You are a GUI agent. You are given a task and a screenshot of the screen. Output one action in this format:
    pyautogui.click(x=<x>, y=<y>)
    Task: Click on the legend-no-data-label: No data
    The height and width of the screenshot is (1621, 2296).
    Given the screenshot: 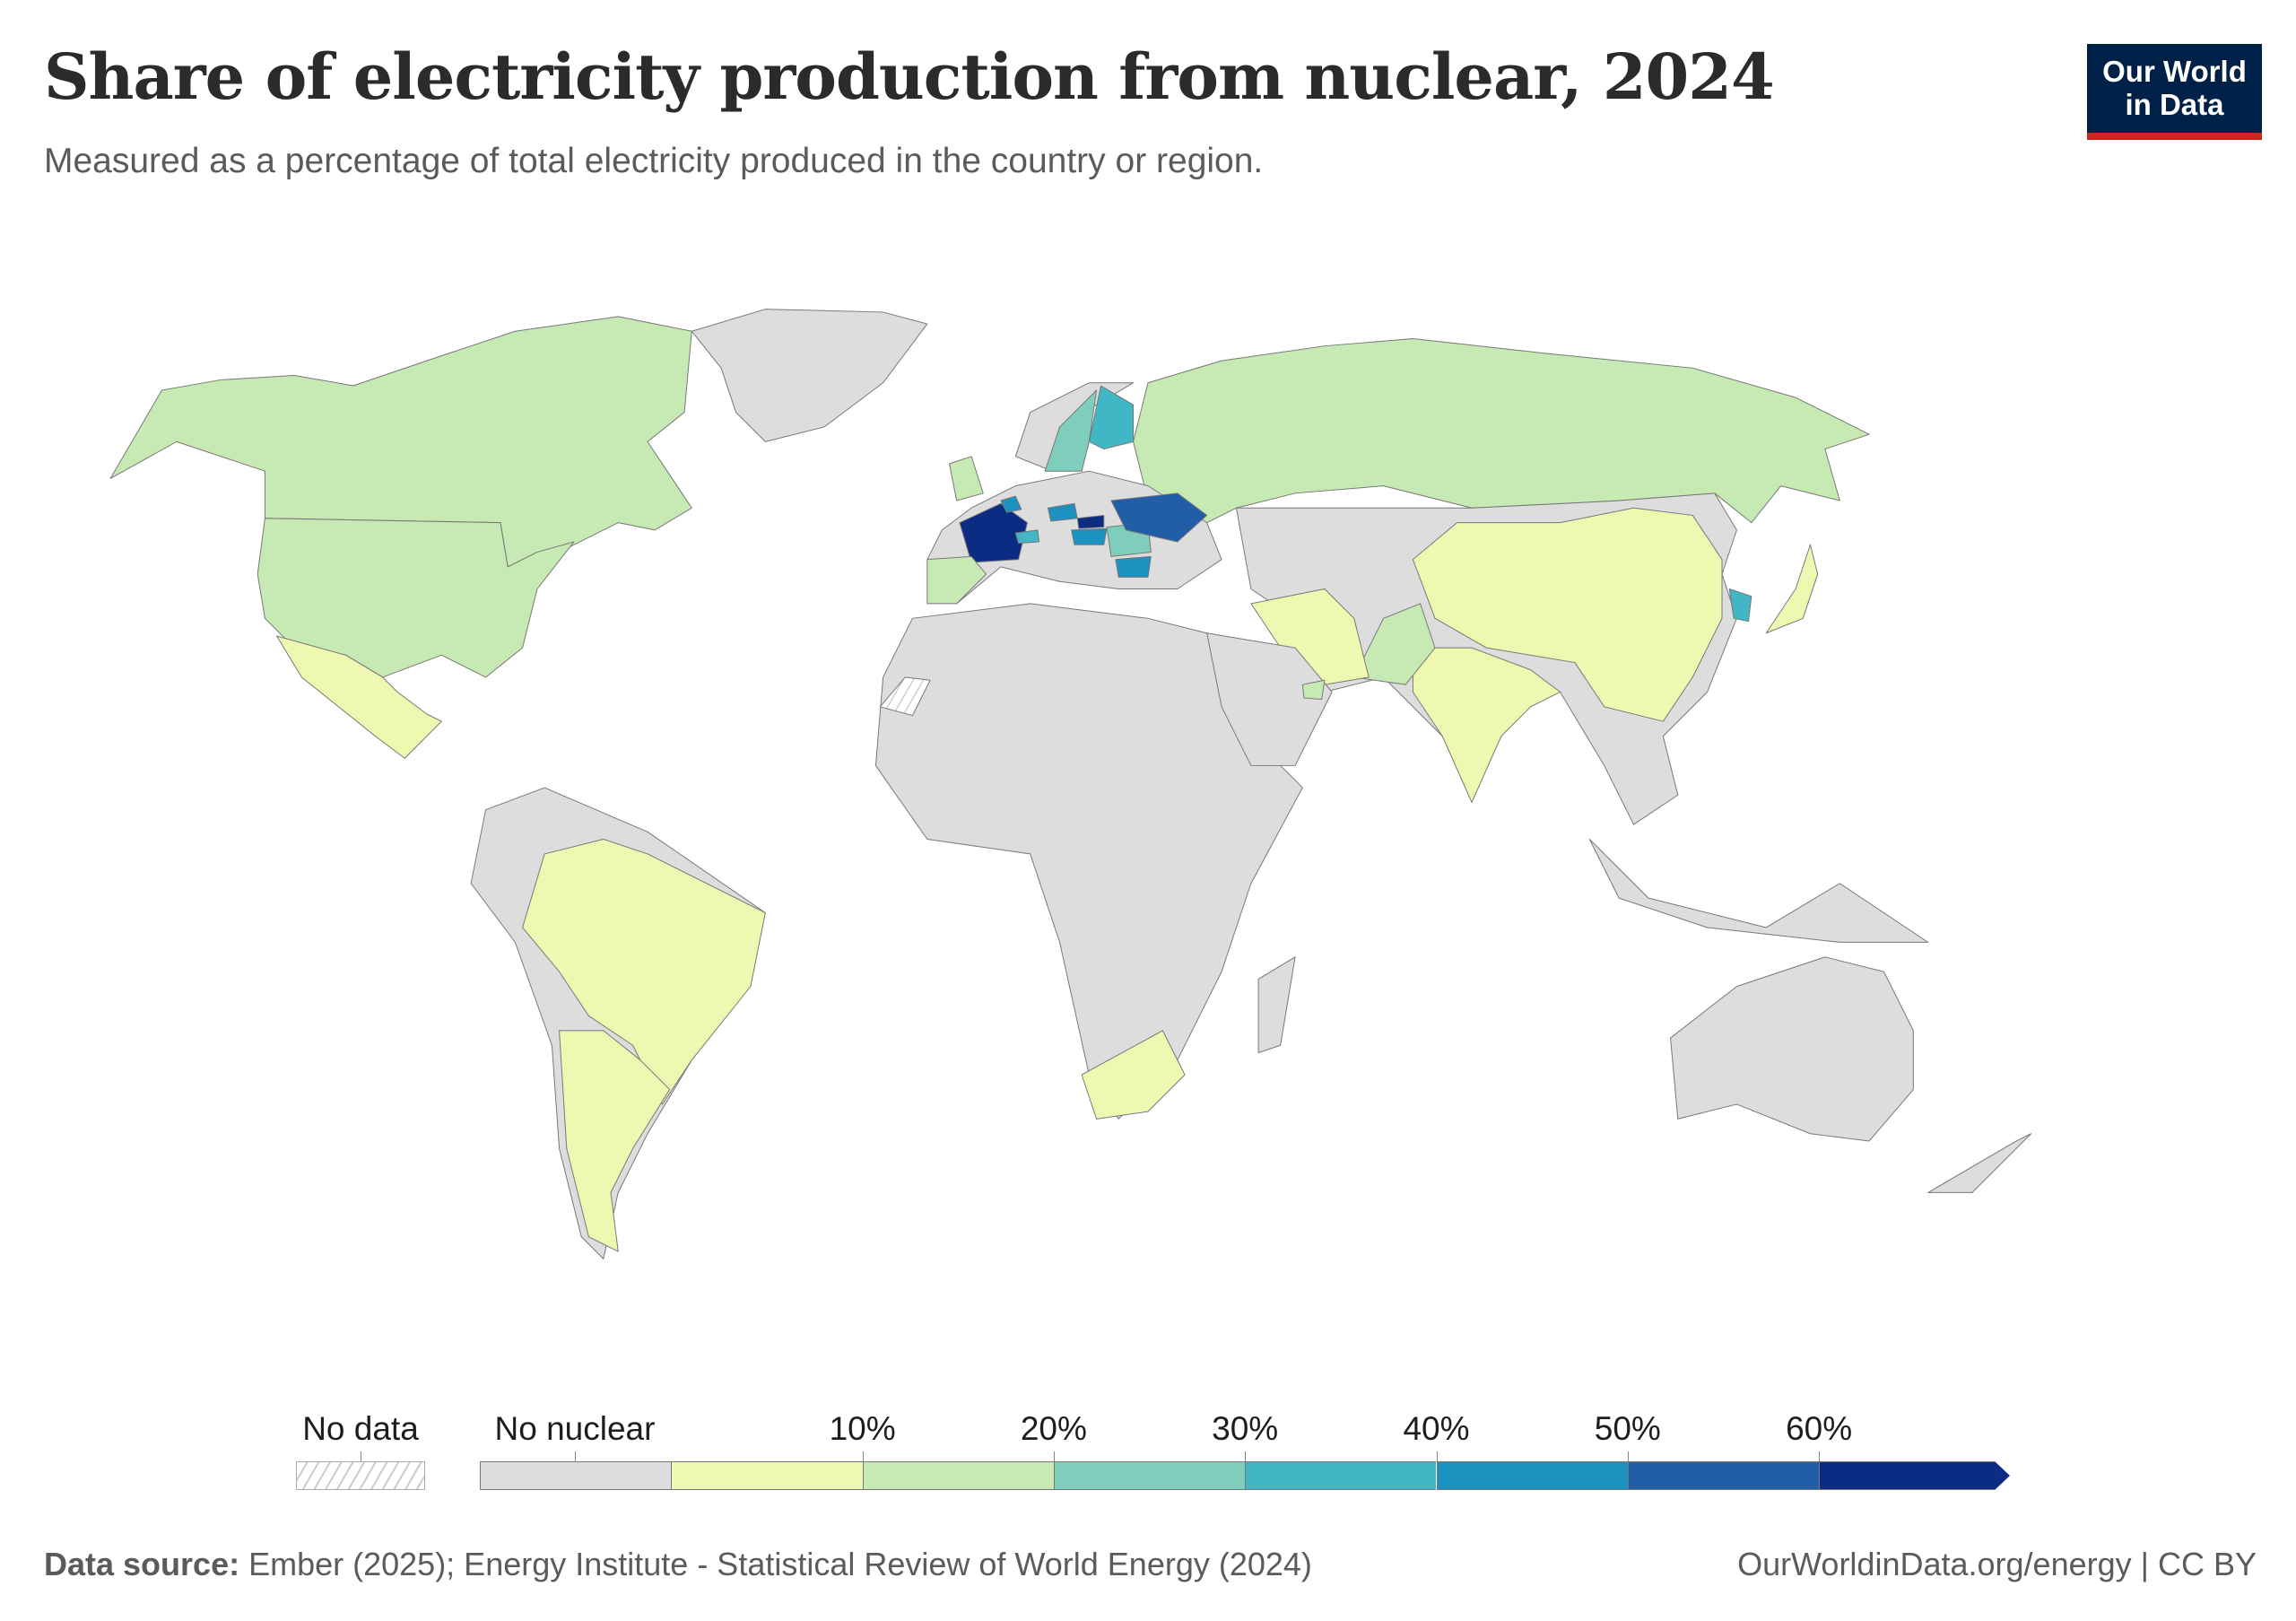 What is the action you would take?
    pyautogui.click(x=360, y=1428)
    